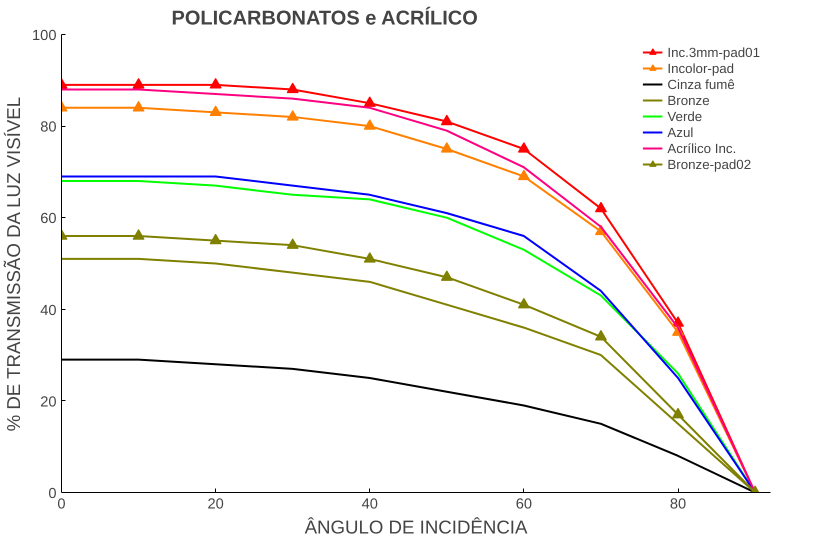  I want to click on legend-label: Bronze, so click(688, 100).